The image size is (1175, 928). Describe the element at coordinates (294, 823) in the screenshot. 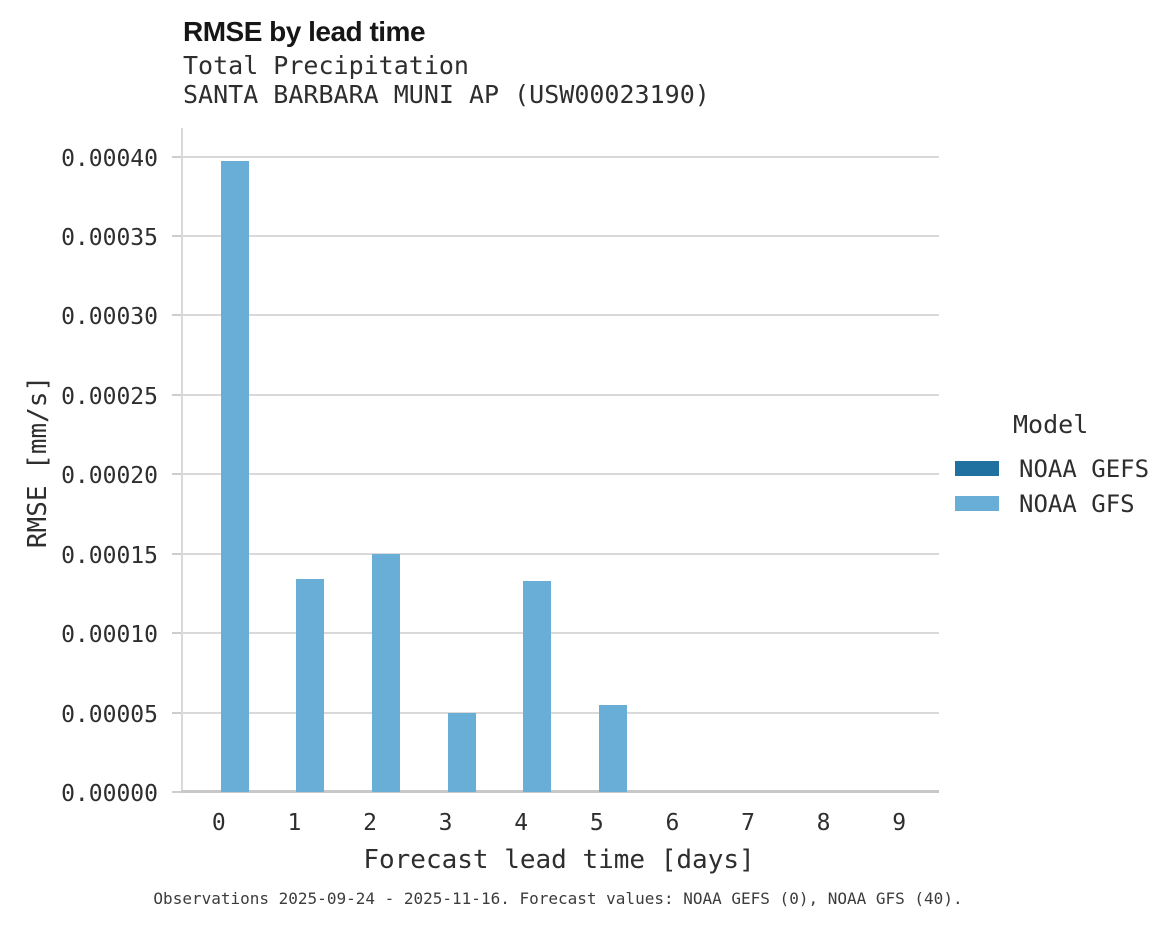

I see `x-tick-label: 1` at that location.